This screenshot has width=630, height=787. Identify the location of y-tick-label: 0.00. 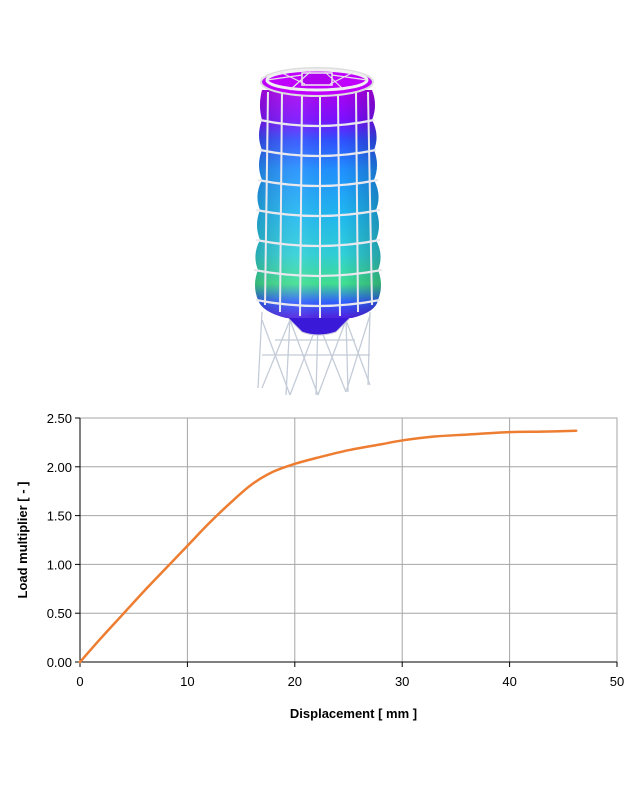
(59, 662).